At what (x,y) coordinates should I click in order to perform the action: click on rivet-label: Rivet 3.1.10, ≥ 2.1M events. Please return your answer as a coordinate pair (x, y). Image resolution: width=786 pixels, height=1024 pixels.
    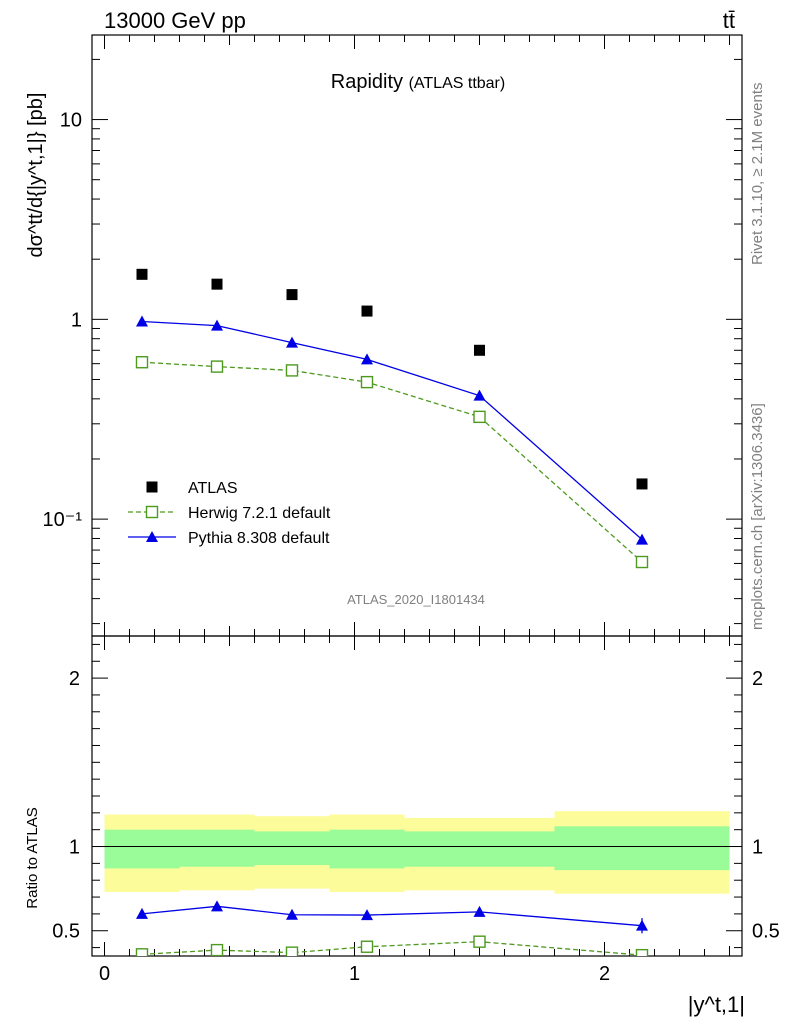
    Looking at the image, I should click on (757, 174).